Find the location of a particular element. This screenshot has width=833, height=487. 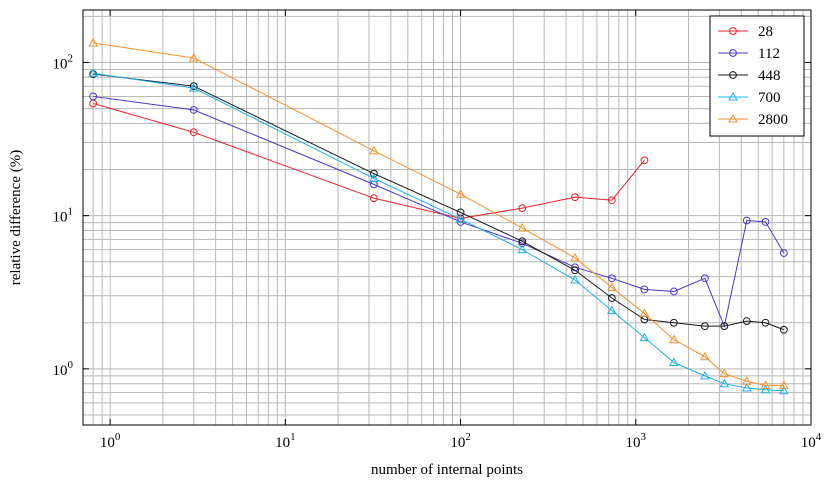

x-axis-label: number of internal points is located at coordinates (447, 470).